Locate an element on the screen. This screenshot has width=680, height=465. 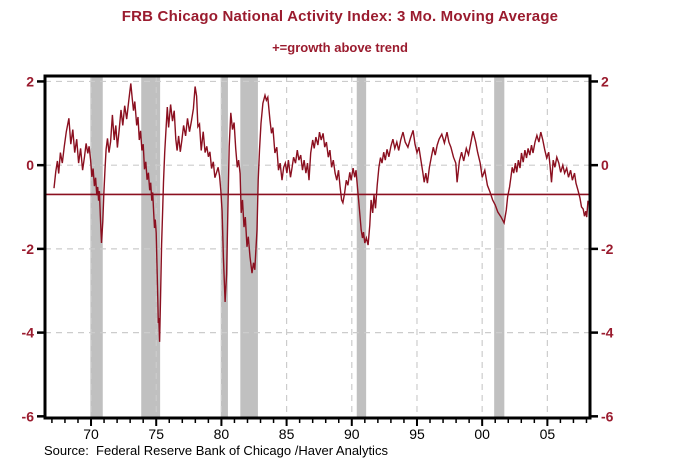
right-y-tick-label: 0 is located at coordinates (605, 165).